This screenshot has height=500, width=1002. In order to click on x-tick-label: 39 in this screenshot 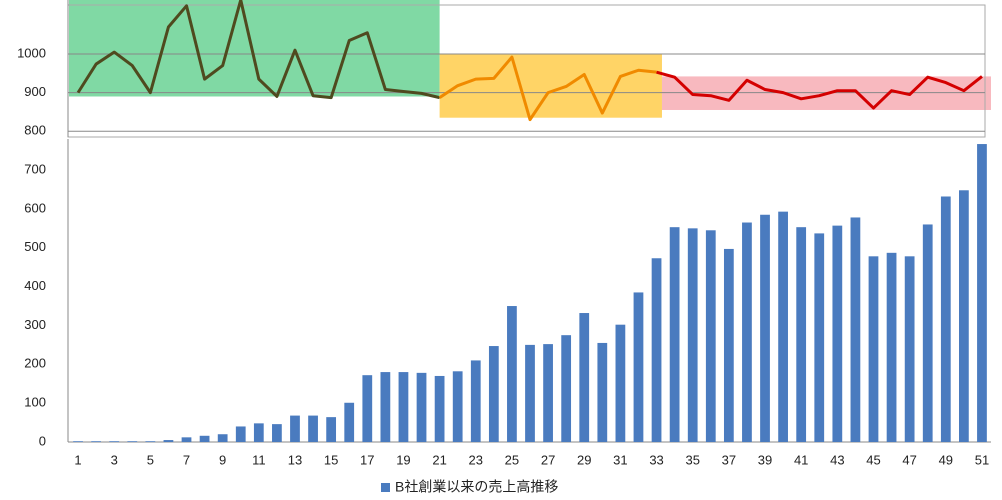, I will do `click(765, 459)`.